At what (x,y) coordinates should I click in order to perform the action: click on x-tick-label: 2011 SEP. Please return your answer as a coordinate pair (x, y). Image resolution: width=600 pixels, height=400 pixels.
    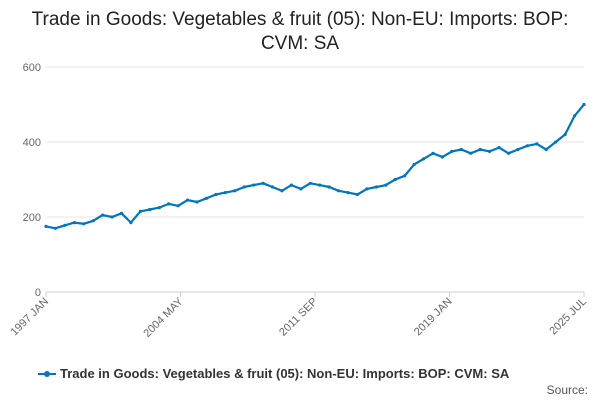
    Looking at the image, I should click on (298, 317).